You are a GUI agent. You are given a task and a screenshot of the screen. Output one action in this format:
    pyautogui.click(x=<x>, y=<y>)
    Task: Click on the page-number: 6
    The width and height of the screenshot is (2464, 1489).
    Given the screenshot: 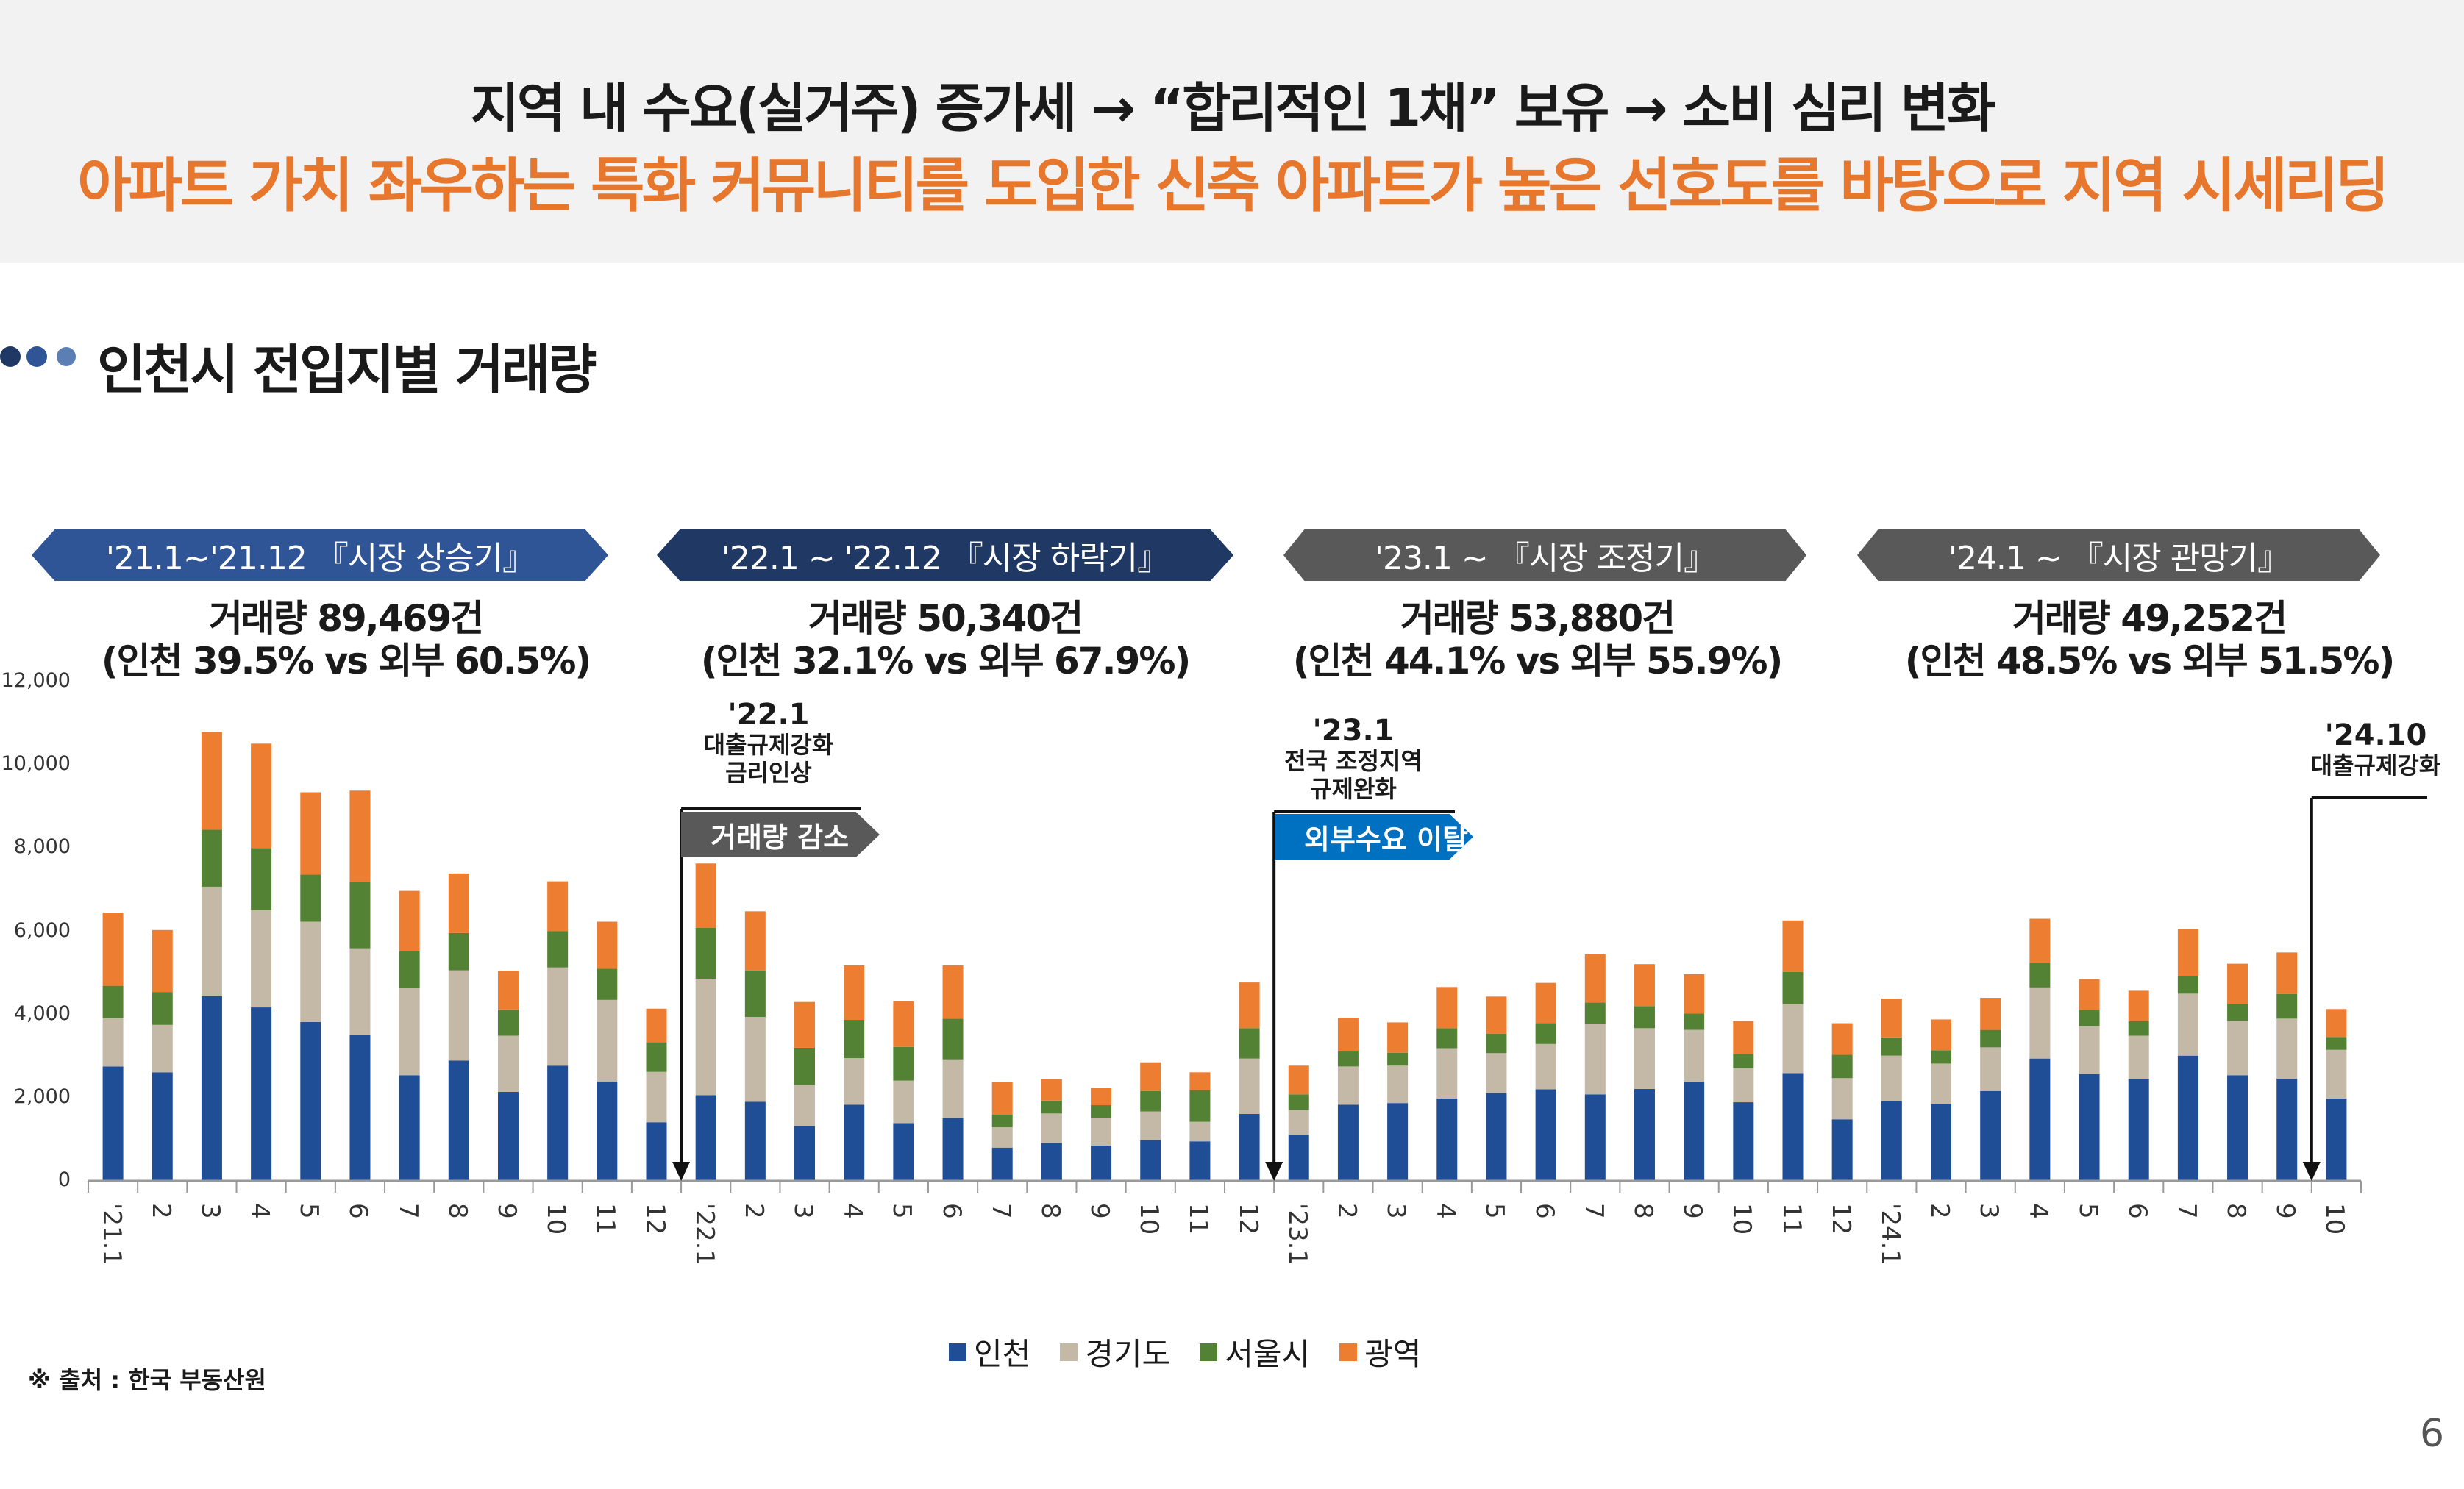 What is the action you would take?
    pyautogui.click(x=2432, y=1434)
    